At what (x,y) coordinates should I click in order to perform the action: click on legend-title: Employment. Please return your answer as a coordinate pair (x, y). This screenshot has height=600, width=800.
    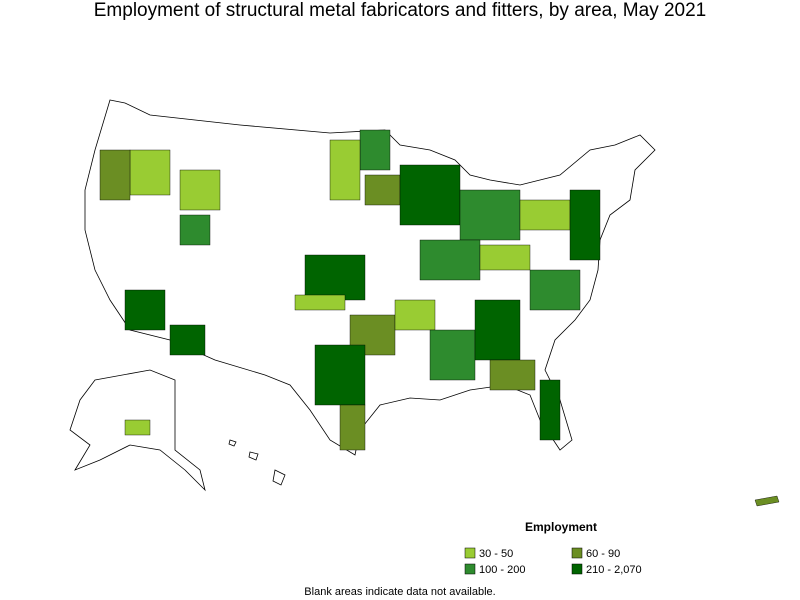
    Looking at the image, I should click on (561, 527).